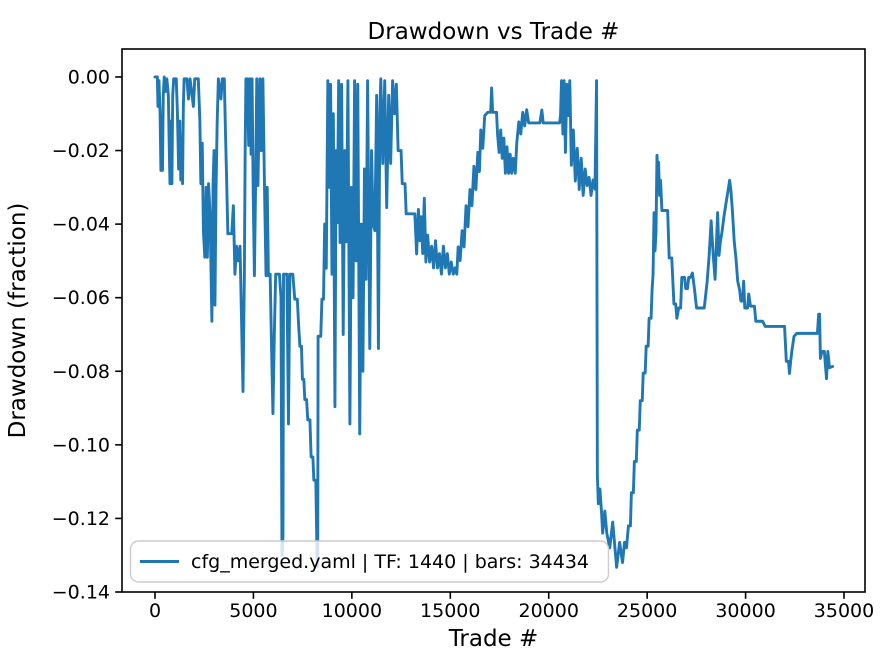 Image resolution: width=896 pixels, height=672 pixels. I want to click on y-axis: 0.00 −0.02 −0.04 −0.06 −0.08 −0.10 −0.12 −0.14, so click(87, 335).